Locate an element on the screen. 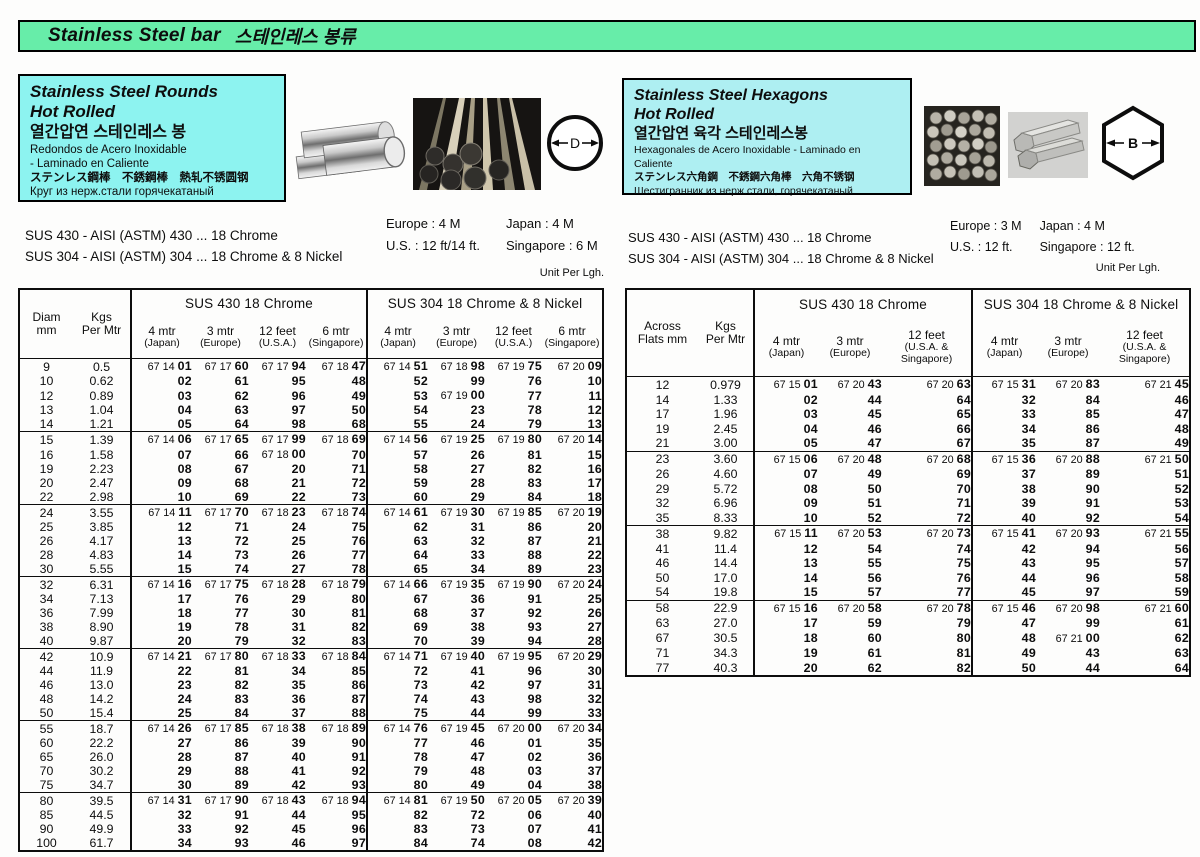 Image resolution: width=1200 pixels, height=857 pixels. part-code-cell: 19 is located at coordinates (785, 653).